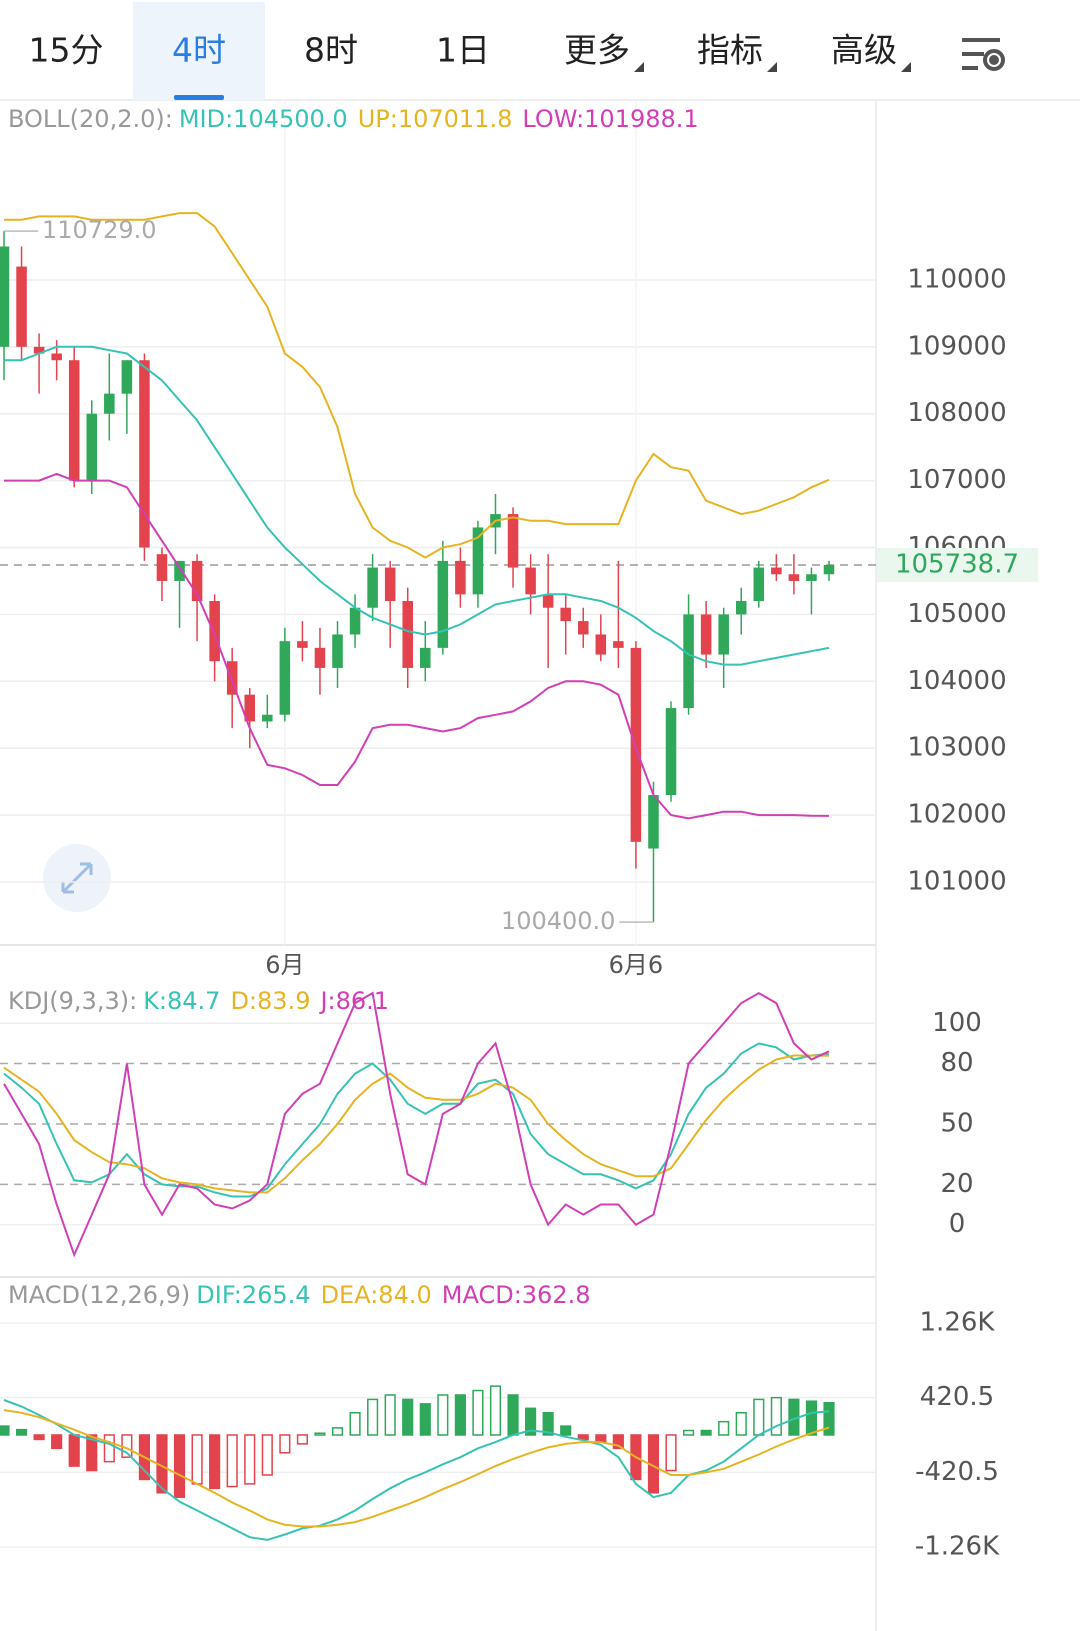  What do you see at coordinates (956, 413) in the screenshot?
I see `y-tick-label: 108000` at bounding box center [956, 413].